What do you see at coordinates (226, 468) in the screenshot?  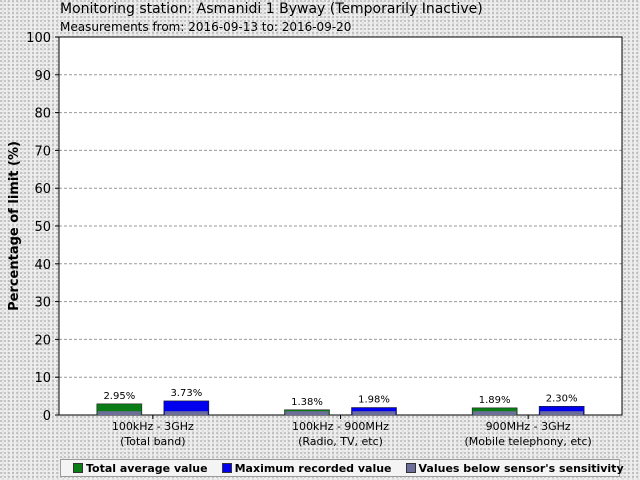 I see `legend-swatch-maximum` at bounding box center [226, 468].